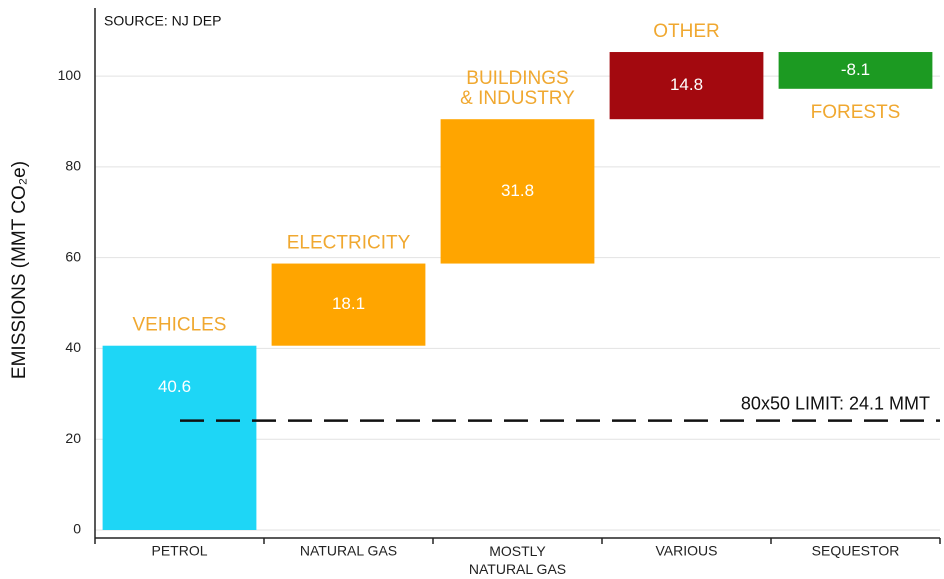  What do you see at coordinates (73, 256) in the screenshot?
I see `y-tick-label: 60` at bounding box center [73, 256].